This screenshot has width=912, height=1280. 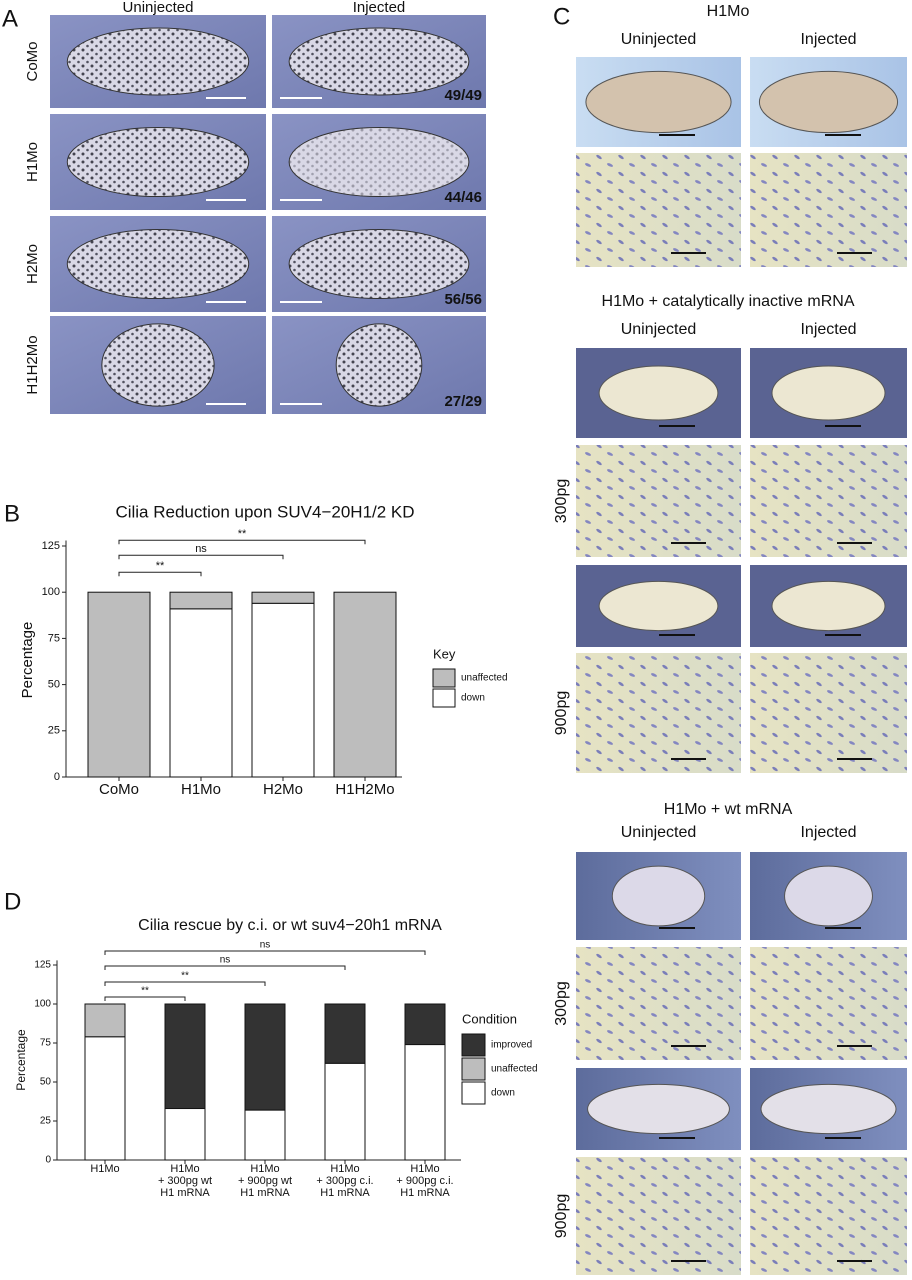 I want to click on group-title: H1Mo + catalytically inactive mRNA, so click(x=728, y=301).